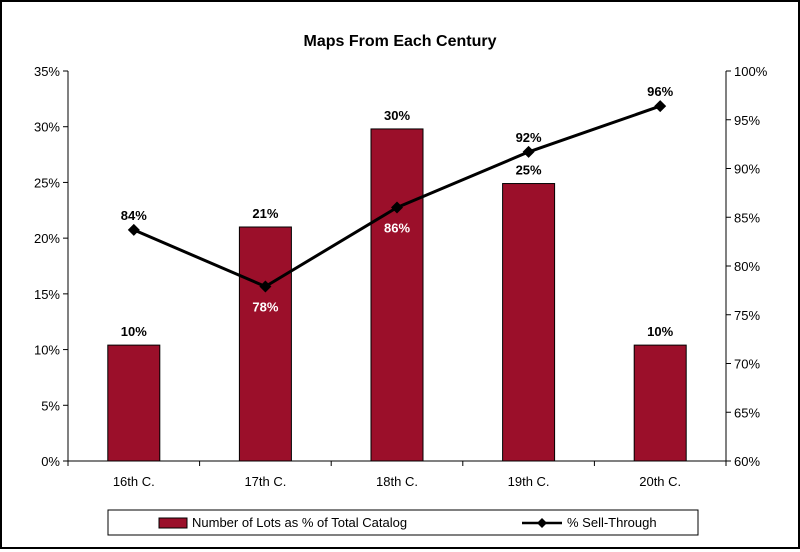 The height and width of the screenshot is (552, 800). I want to click on y-right-tick-label: 70%, so click(747, 364).